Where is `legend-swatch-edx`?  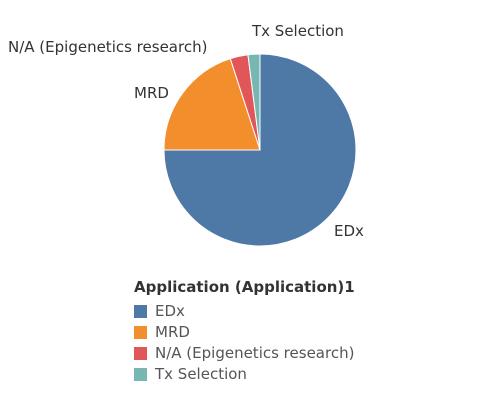 legend-swatch-edx is located at coordinates (140, 311).